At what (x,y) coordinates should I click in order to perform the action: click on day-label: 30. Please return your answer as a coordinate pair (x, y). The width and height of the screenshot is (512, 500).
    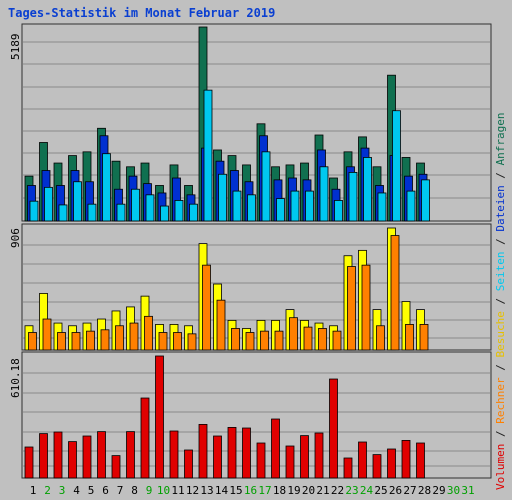
    Looking at the image, I should click on (453, 490).